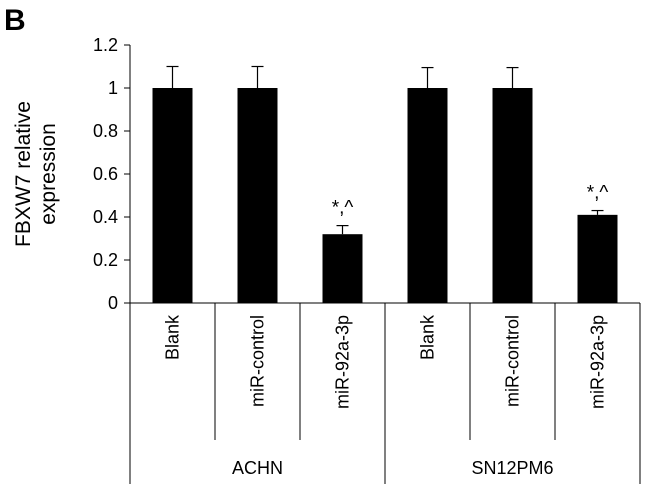 The image size is (646, 486). Describe the element at coordinates (113, 303) in the screenshot. I see `y-tick-label: 0` at that location.